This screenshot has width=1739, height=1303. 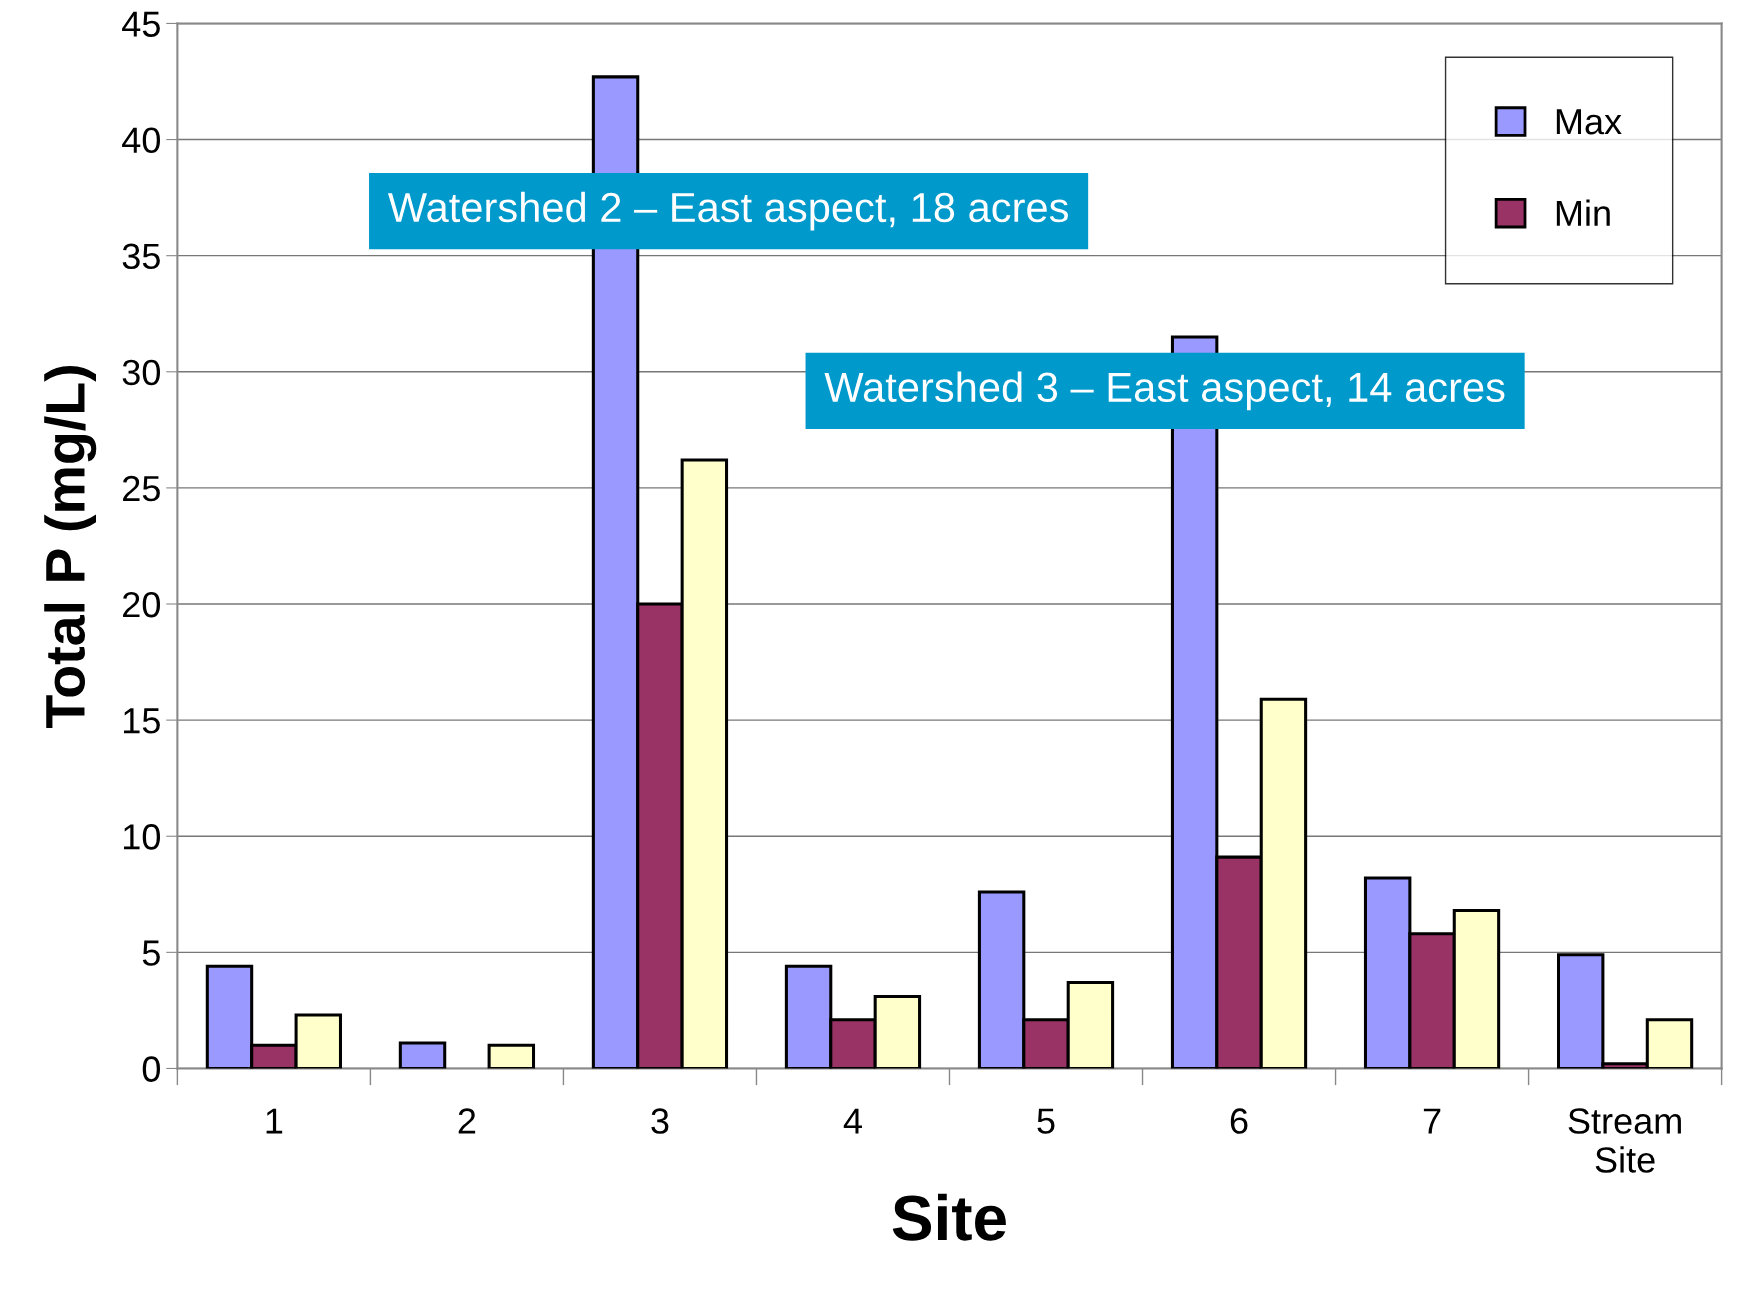 What do you see at coordinates (1624, 1140) in the screenshot?
I see `x-tick-label: Stream Site` at bounding box center [1624, 1140].